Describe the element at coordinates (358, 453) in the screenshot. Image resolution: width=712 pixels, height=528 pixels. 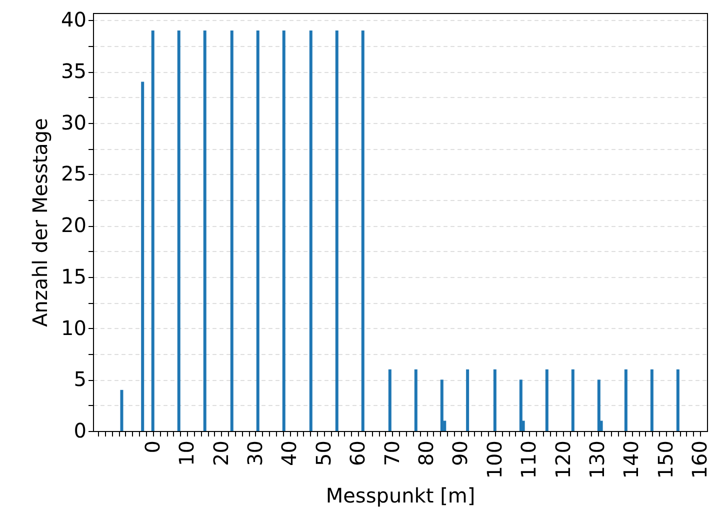
I see `x-tick-label: 60` at that location.